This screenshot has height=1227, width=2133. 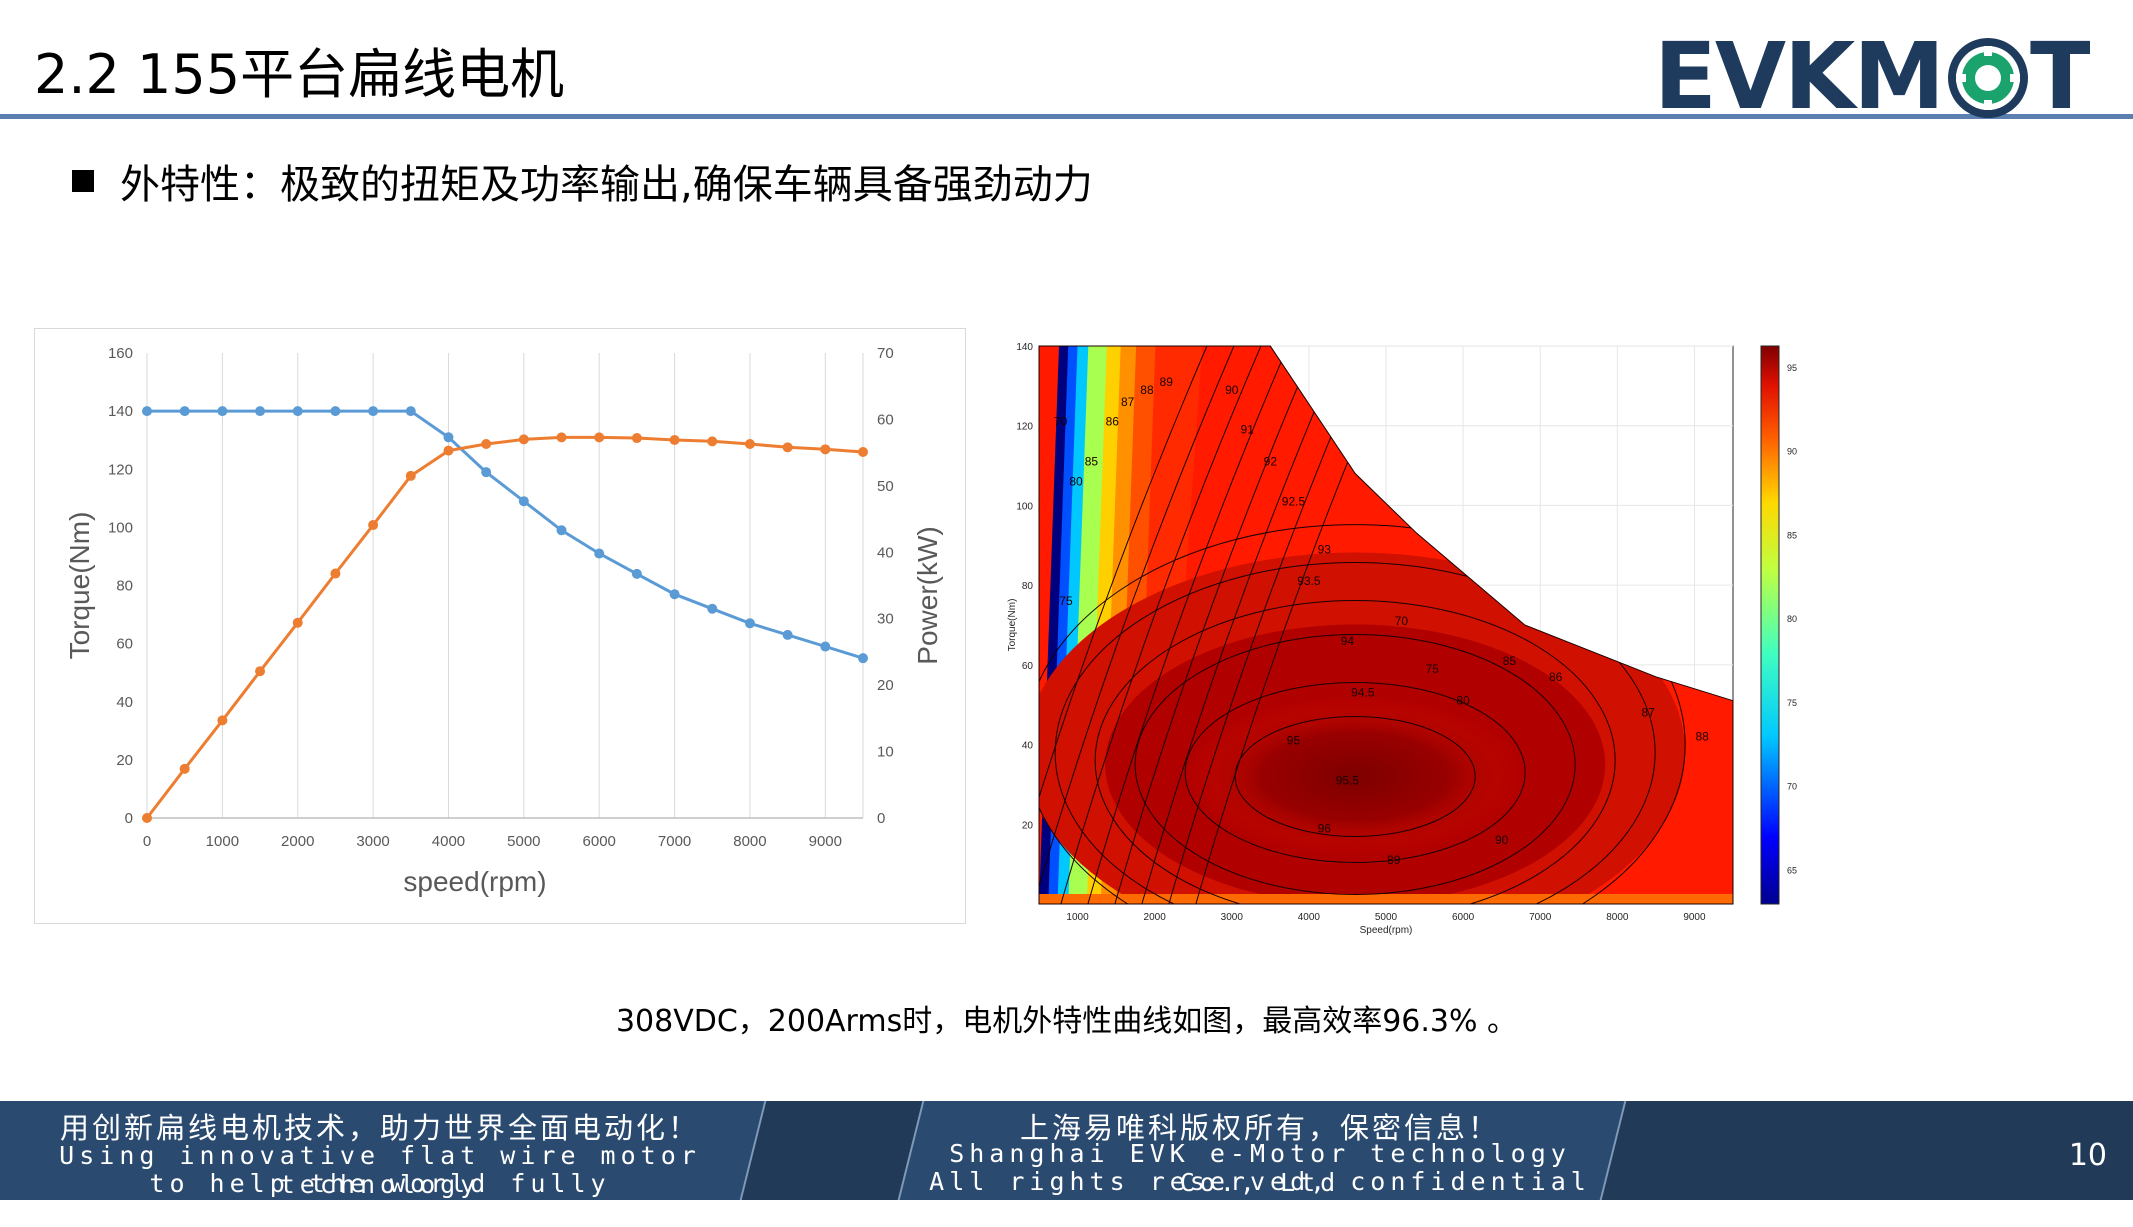 What do you see at coordinates (379, 1128) in the screenshot?
I see `footer-left-cn: 用创新扁线电机技术，助力世界全面电动化！` at bounding box center [379, 1128].